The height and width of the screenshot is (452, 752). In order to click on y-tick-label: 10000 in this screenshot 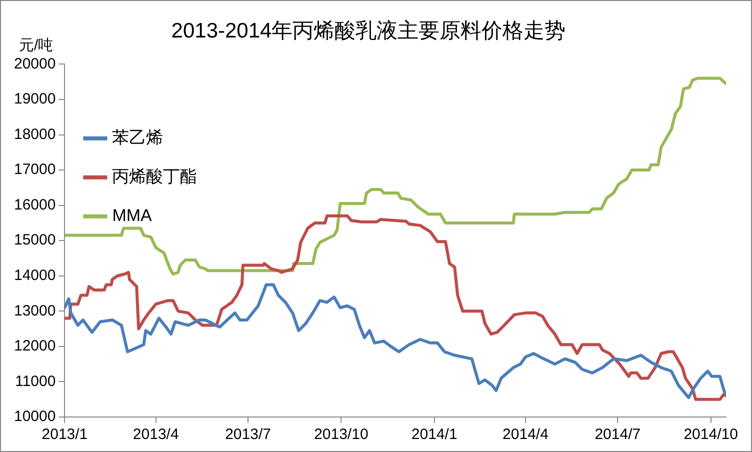, I will do `click(35, 417)`.